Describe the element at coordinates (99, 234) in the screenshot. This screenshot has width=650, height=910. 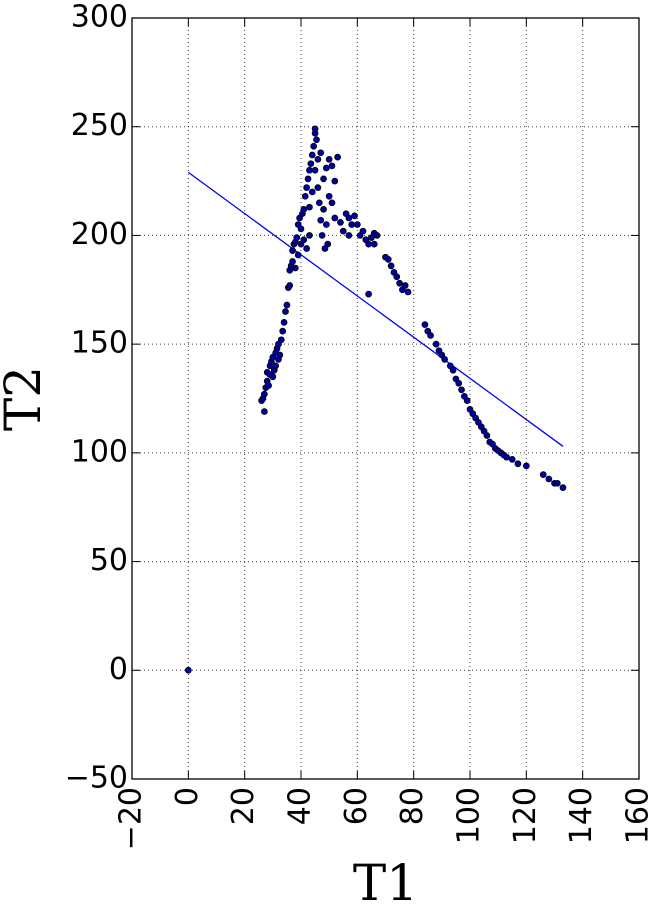
I see `y-tick-label: 200` at that location.